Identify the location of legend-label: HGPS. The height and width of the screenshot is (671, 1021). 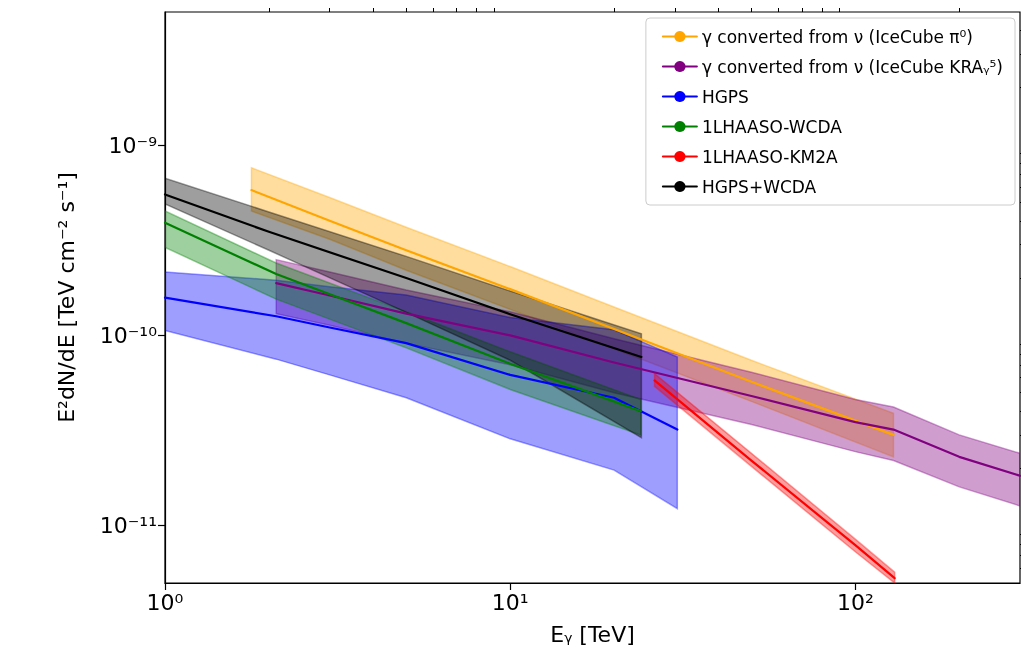
(725, 96).